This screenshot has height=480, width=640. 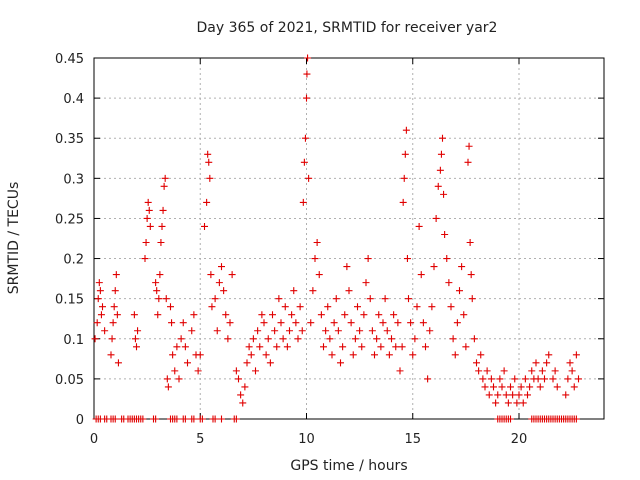 What do you see at coordinates (69, 219) in the screenshot?
I see `y-tick-label: 0.25` at bounding box center [69, 219].